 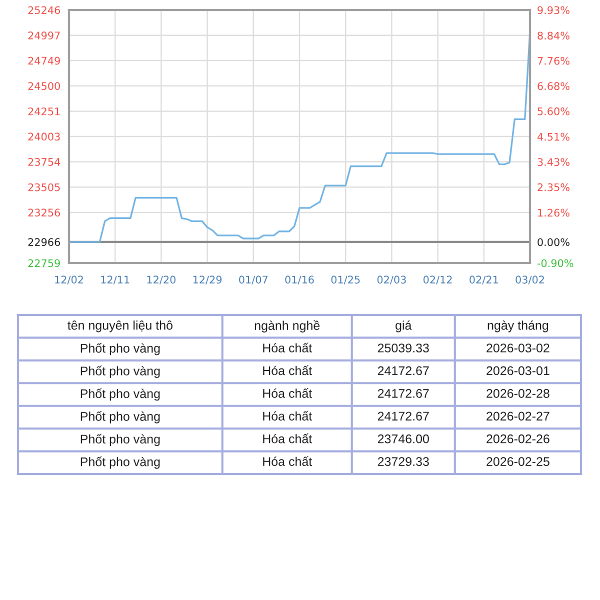 What do you see at coordinates (530, 280) in the screenshot?
I see `x-tick-label: 03/02` at bounding box center [530, 280].